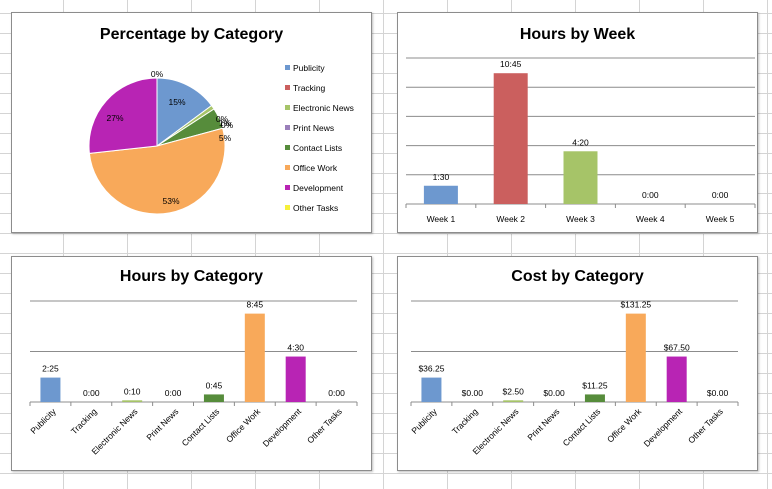 The width and height of the screenshot is (772, 489). What do you see at coordinates (318, 188) in the screenshot?
I see `legend-label: Development` at bounding box center [318, 188].